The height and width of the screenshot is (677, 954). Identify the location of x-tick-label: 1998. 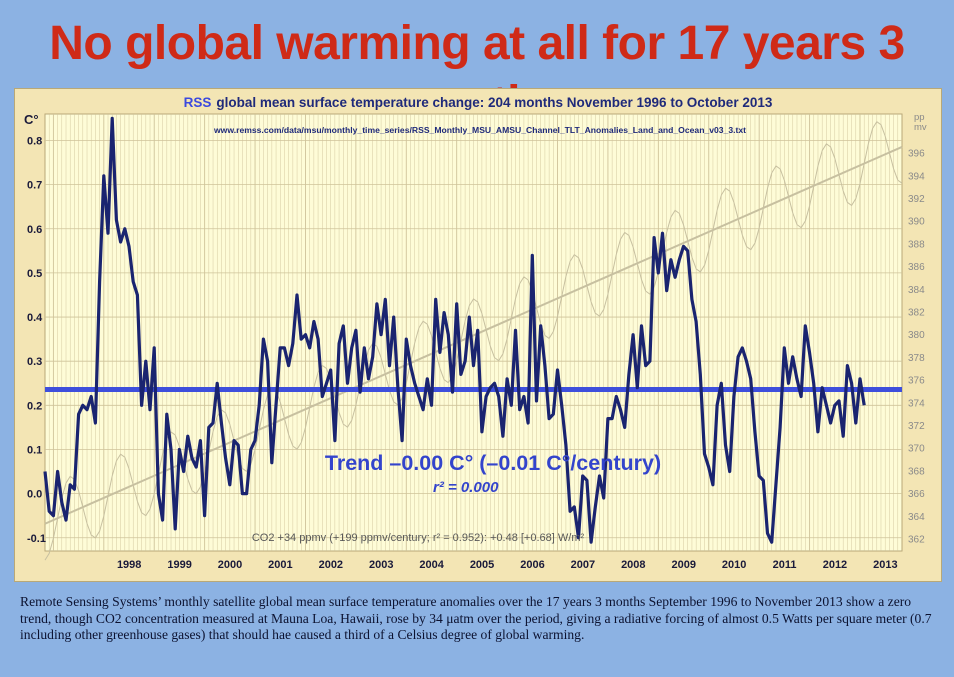
(129, 565).